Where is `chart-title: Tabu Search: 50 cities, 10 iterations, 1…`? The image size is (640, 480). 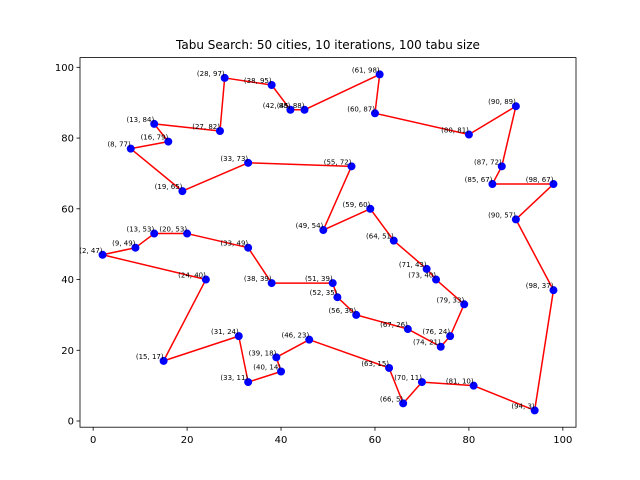
chart-title: Tabu Search: 50 cities, 10 iterations, 1… is located at coordinates (327, 45).